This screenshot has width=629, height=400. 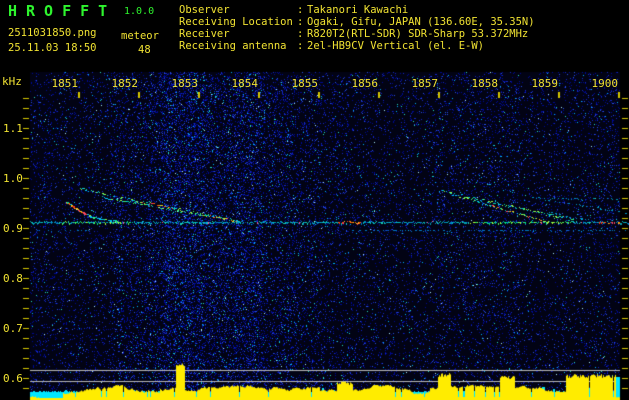 I want to click on x-tick-label: 1859, so click(x=545, y=83).